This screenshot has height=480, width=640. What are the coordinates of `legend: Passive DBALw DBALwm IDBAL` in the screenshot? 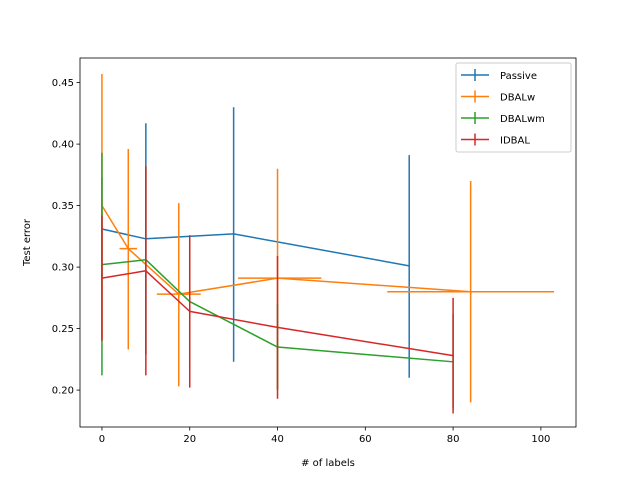 It's located at (513, 107).